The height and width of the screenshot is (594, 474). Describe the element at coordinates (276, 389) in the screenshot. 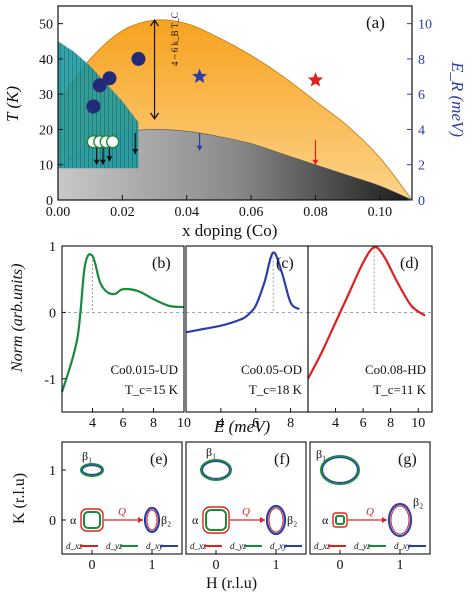

I see `tc-label: T_c=18 K` at that location.